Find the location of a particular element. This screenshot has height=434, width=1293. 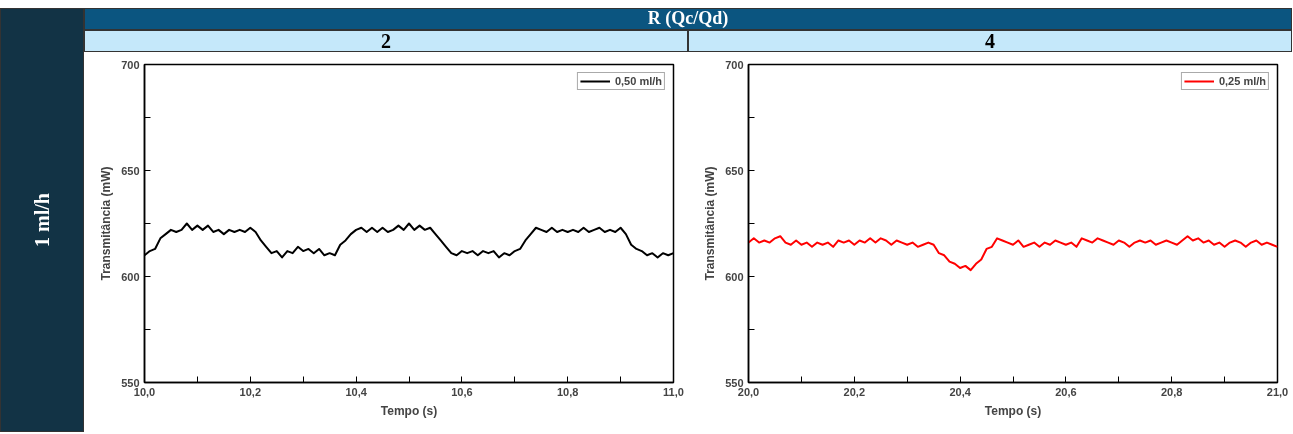

text: 1 ml/h is located at coordinates (41, 220).